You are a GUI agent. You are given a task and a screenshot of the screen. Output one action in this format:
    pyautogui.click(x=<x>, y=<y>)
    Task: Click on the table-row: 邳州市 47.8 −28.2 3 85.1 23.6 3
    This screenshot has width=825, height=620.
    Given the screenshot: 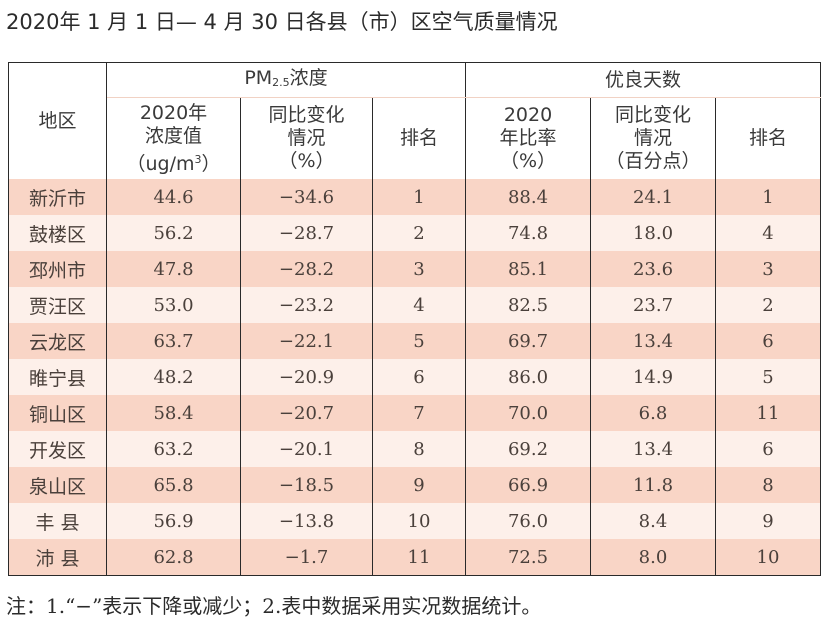 What is the action you would take?
    pyautogui.click(x=414, y=269)
    